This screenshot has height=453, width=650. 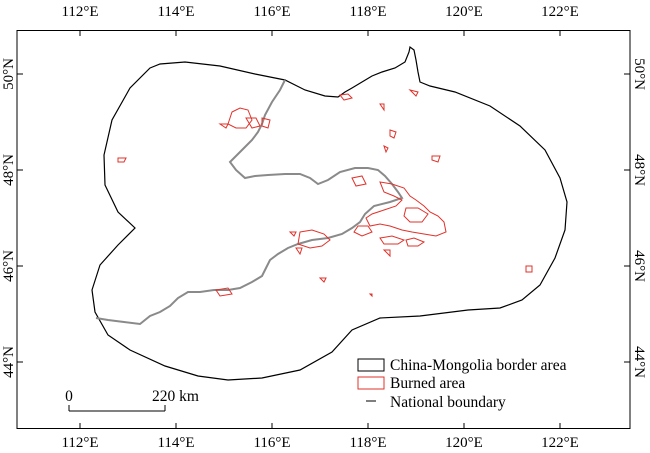 I want to click on top-tick-label: 122°E, so click(x=560, y=12).